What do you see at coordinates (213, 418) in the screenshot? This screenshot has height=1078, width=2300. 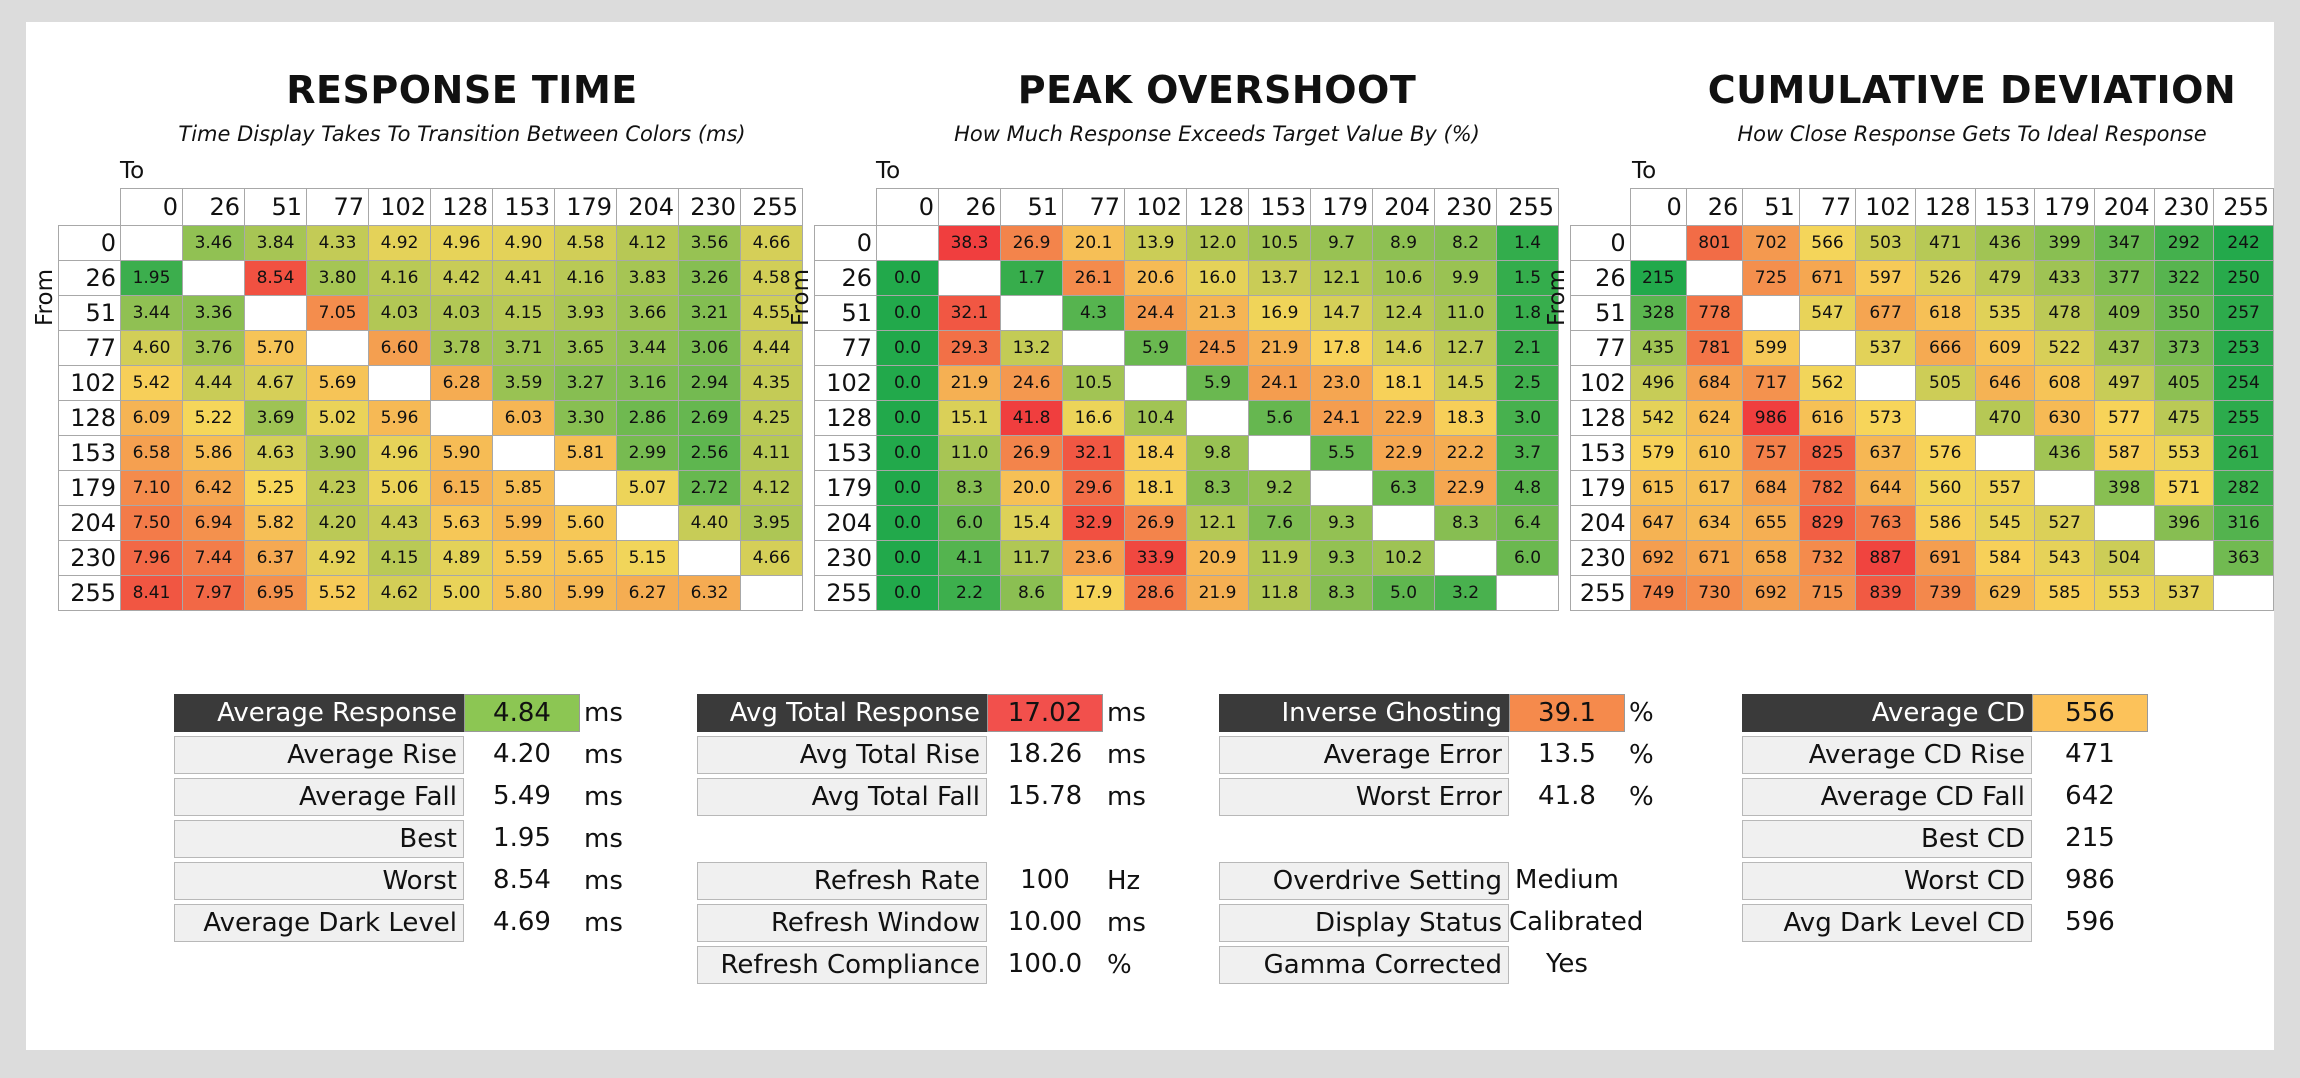 I see `heatmap-cell: 5.22` at bounding box center [213, 418].